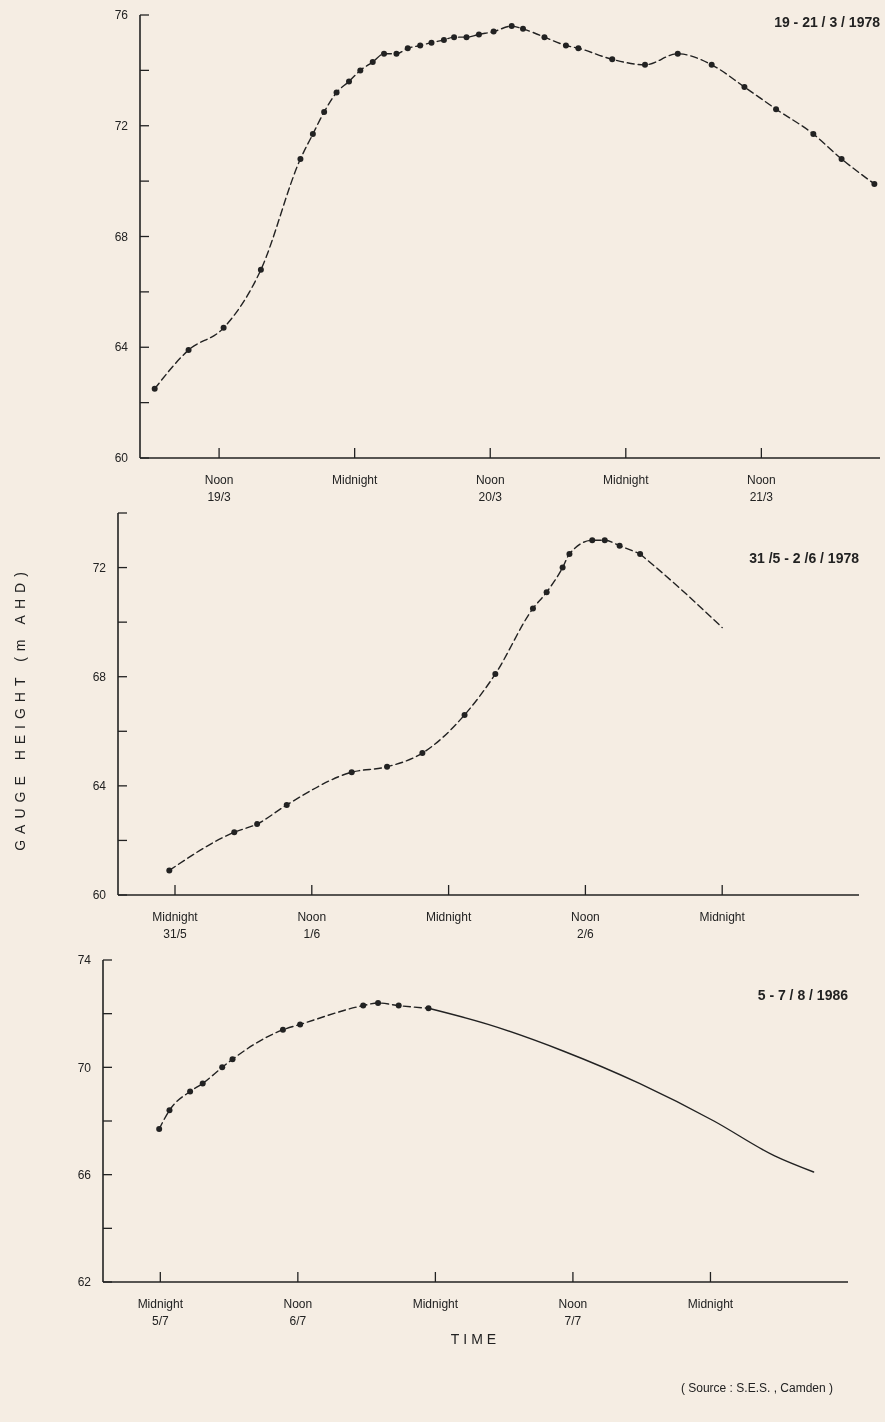  Describe the element at coordinates (219, 488) in the screenshot. I see `x-tick-label: Noon 19/3` at that location.